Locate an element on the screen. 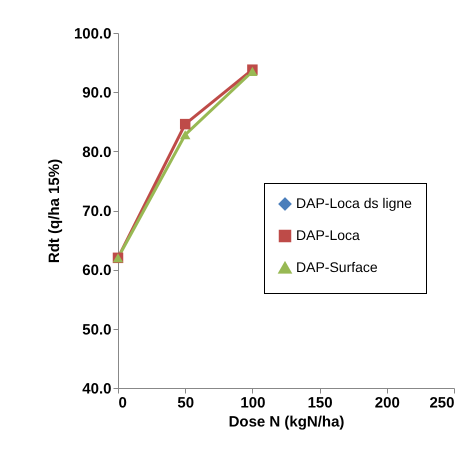 This screenshot has height=449, width=469. legend-label: DAP-Surface is located at coordinates (337, 267).